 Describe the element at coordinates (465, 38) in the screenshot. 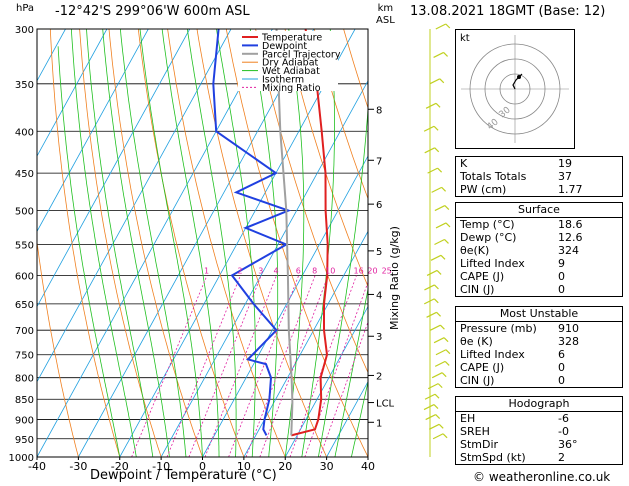

I see `hodograph-unit: kt` at that location.